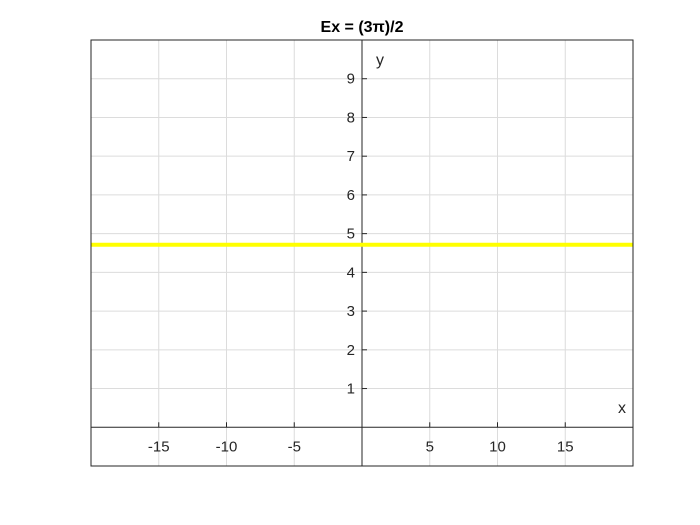  I want to click on x-tick-label: 5, so click(430, 446).